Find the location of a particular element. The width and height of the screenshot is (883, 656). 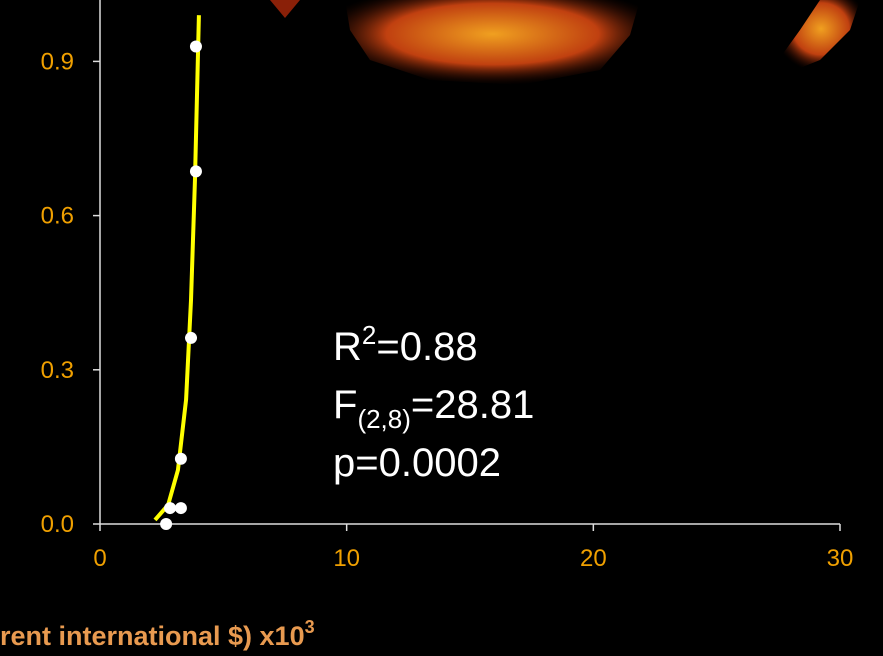

y-tick-label: 0.0 is located at coordinates (57, 524).